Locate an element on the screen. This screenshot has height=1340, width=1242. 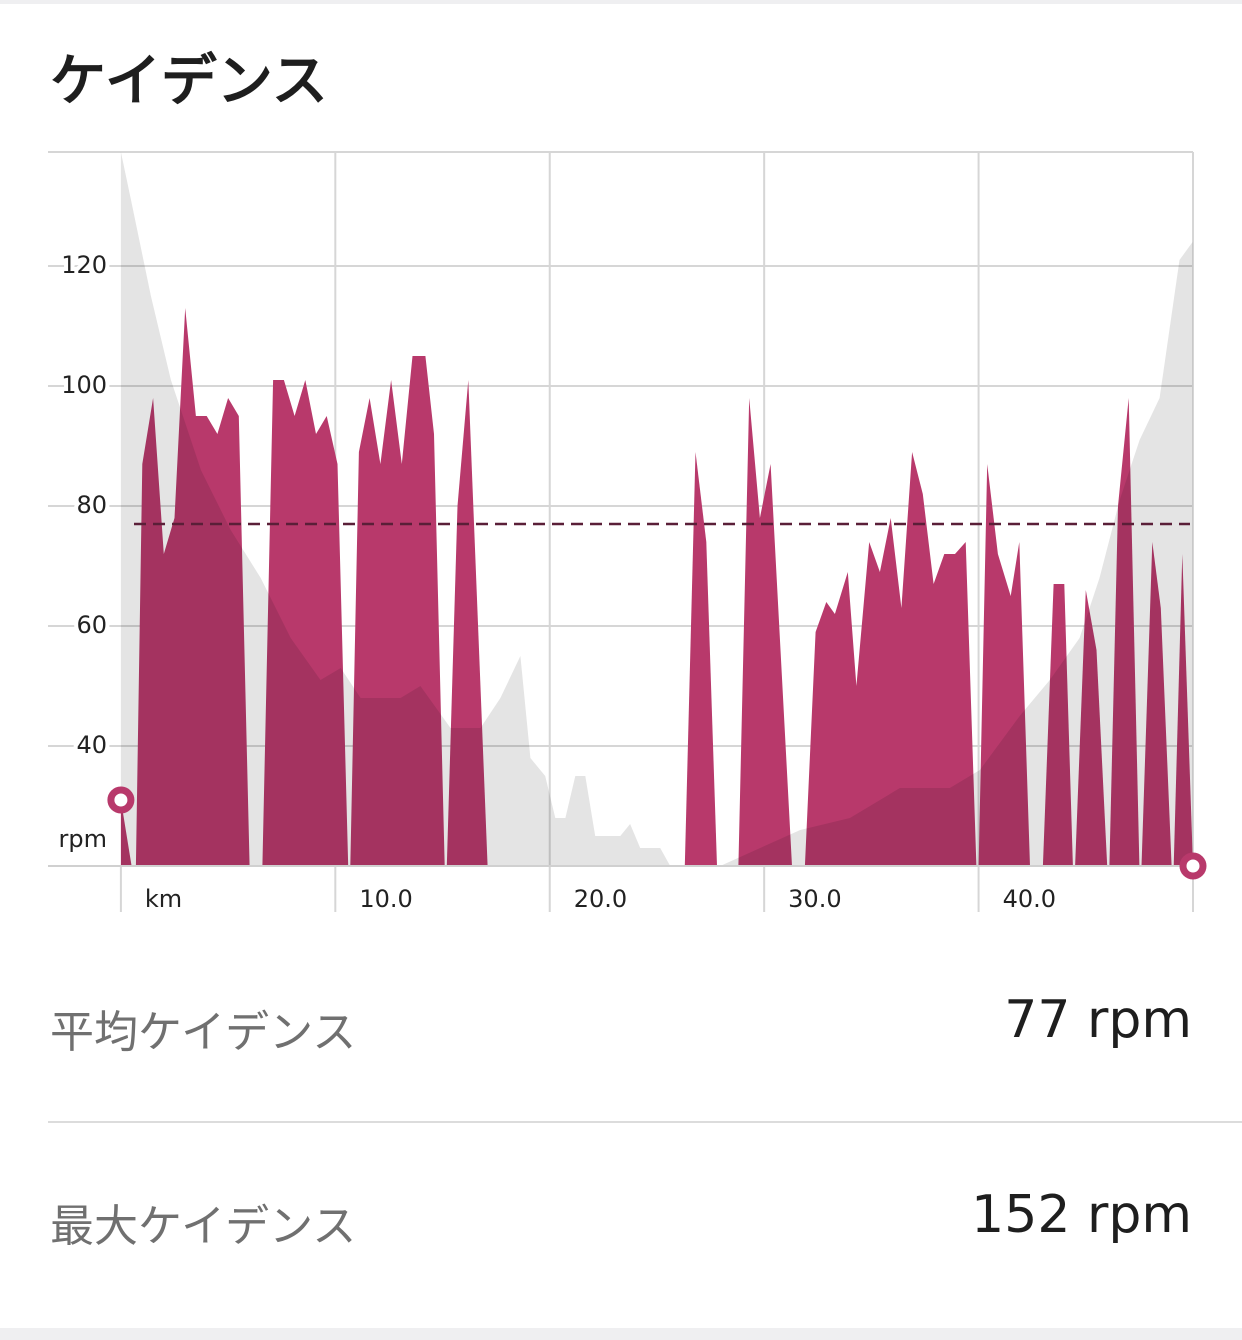
y-tick-label: 60 is located at coordinates (91, 625).